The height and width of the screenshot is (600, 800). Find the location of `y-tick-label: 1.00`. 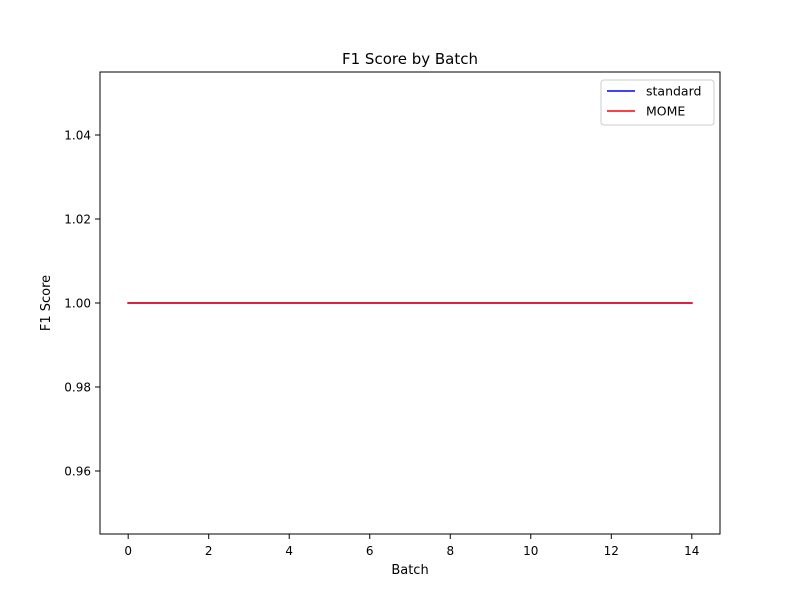

y-tick-label: 1.00 is located at coordinates (77, 304).